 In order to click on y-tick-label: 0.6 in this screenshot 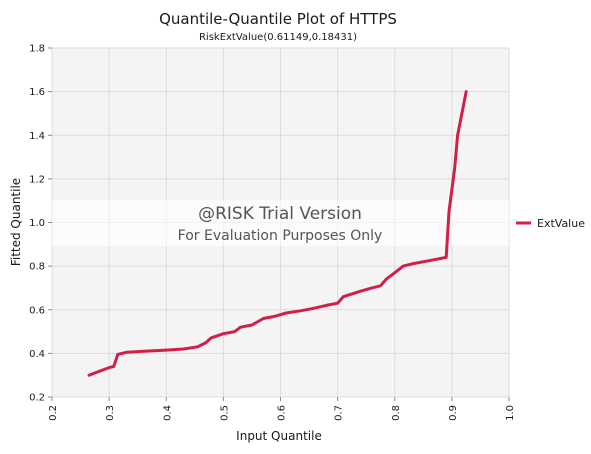, I will do `click(37, 310)`.